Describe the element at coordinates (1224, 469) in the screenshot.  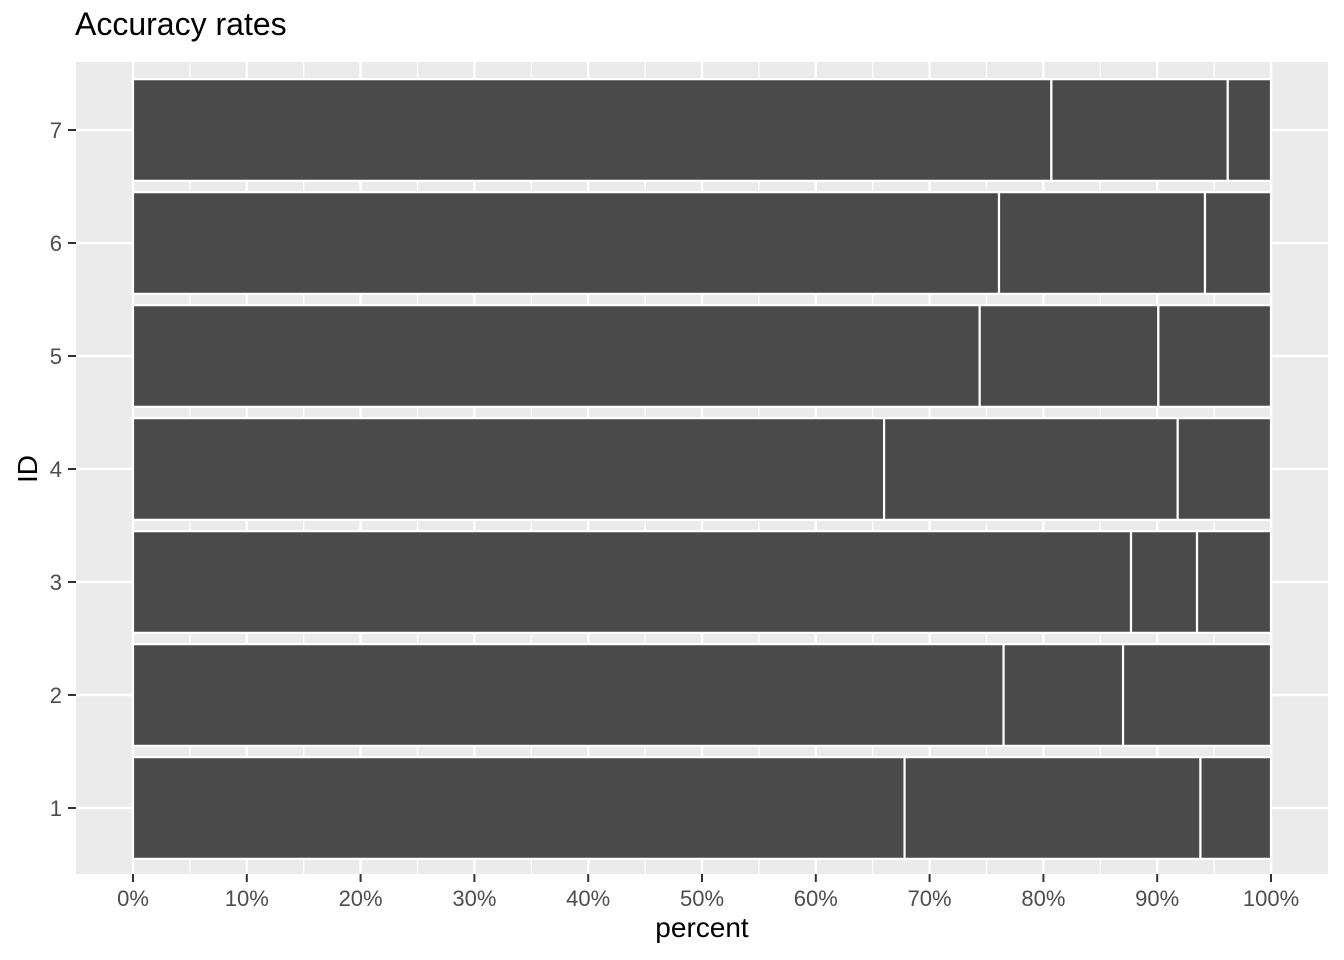
I see `bar-segment-id4-s3` at that location.